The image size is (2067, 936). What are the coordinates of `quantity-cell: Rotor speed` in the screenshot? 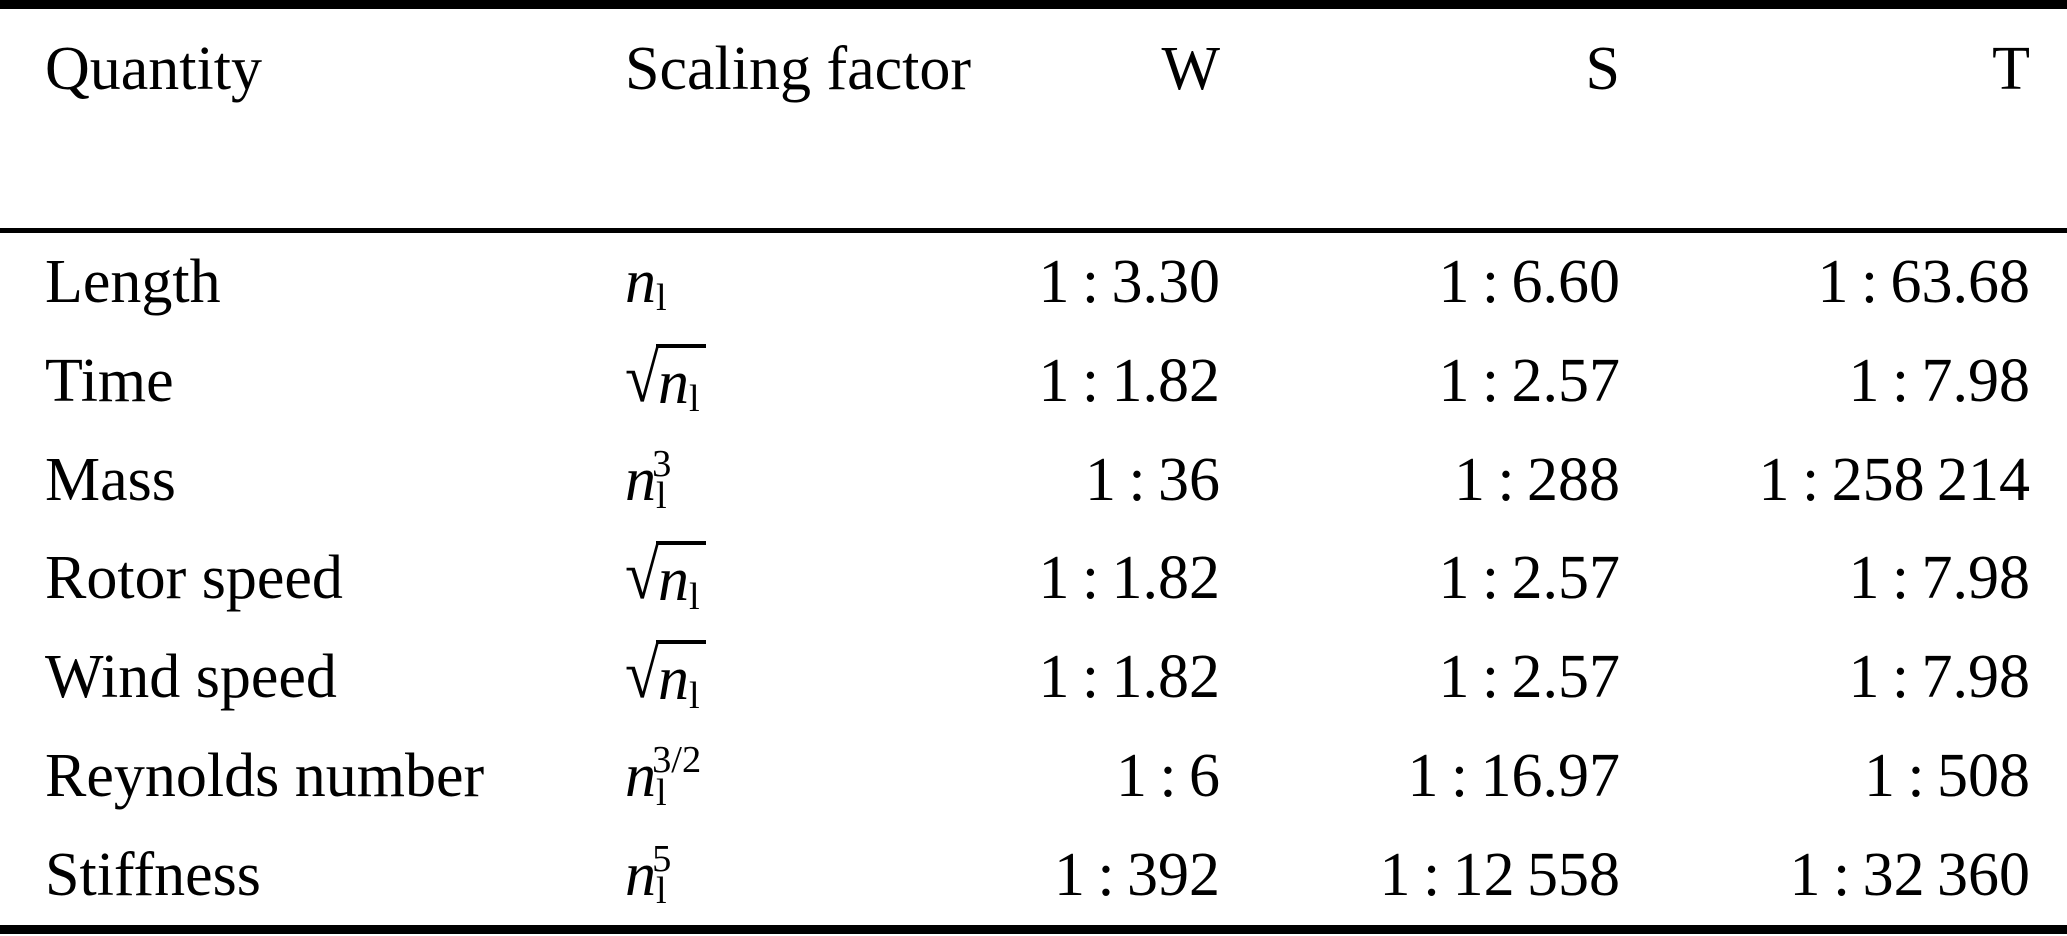 It's located at (194, 578).